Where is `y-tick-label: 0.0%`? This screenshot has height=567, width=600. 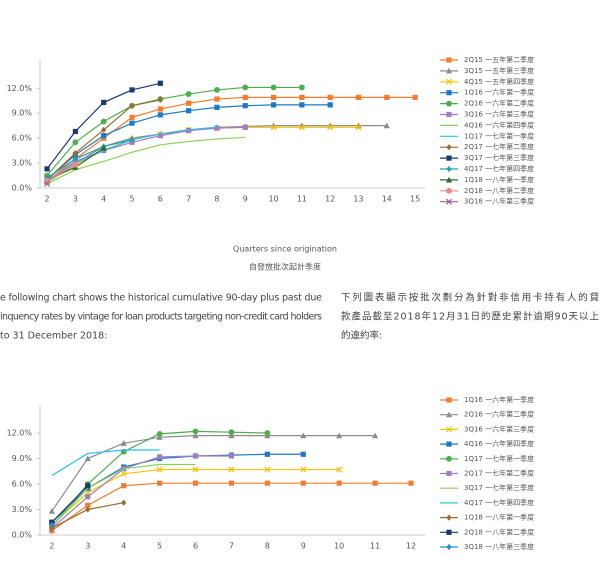
y-tick-label: 0.0% is located at coordinates (22, 535).